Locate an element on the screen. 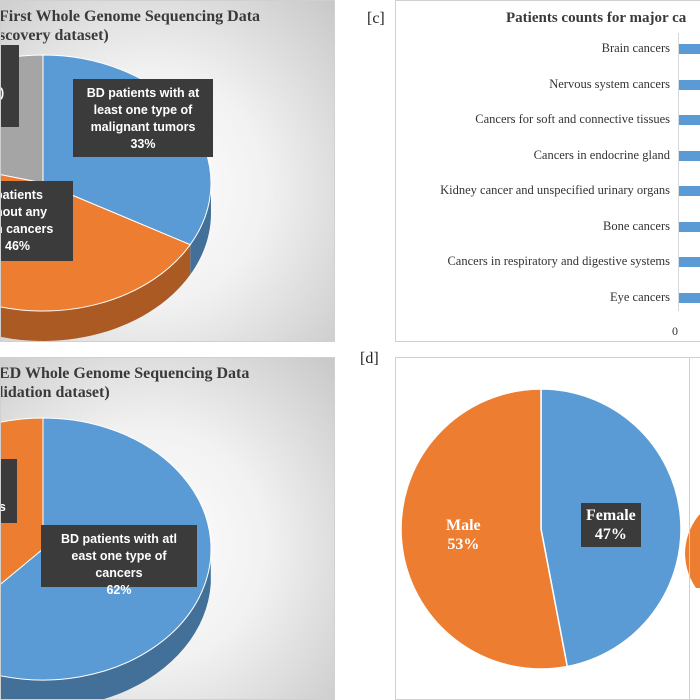 This screenshot has width=700, height=700. label-line: least one type of is located at coordinates (143, 110).